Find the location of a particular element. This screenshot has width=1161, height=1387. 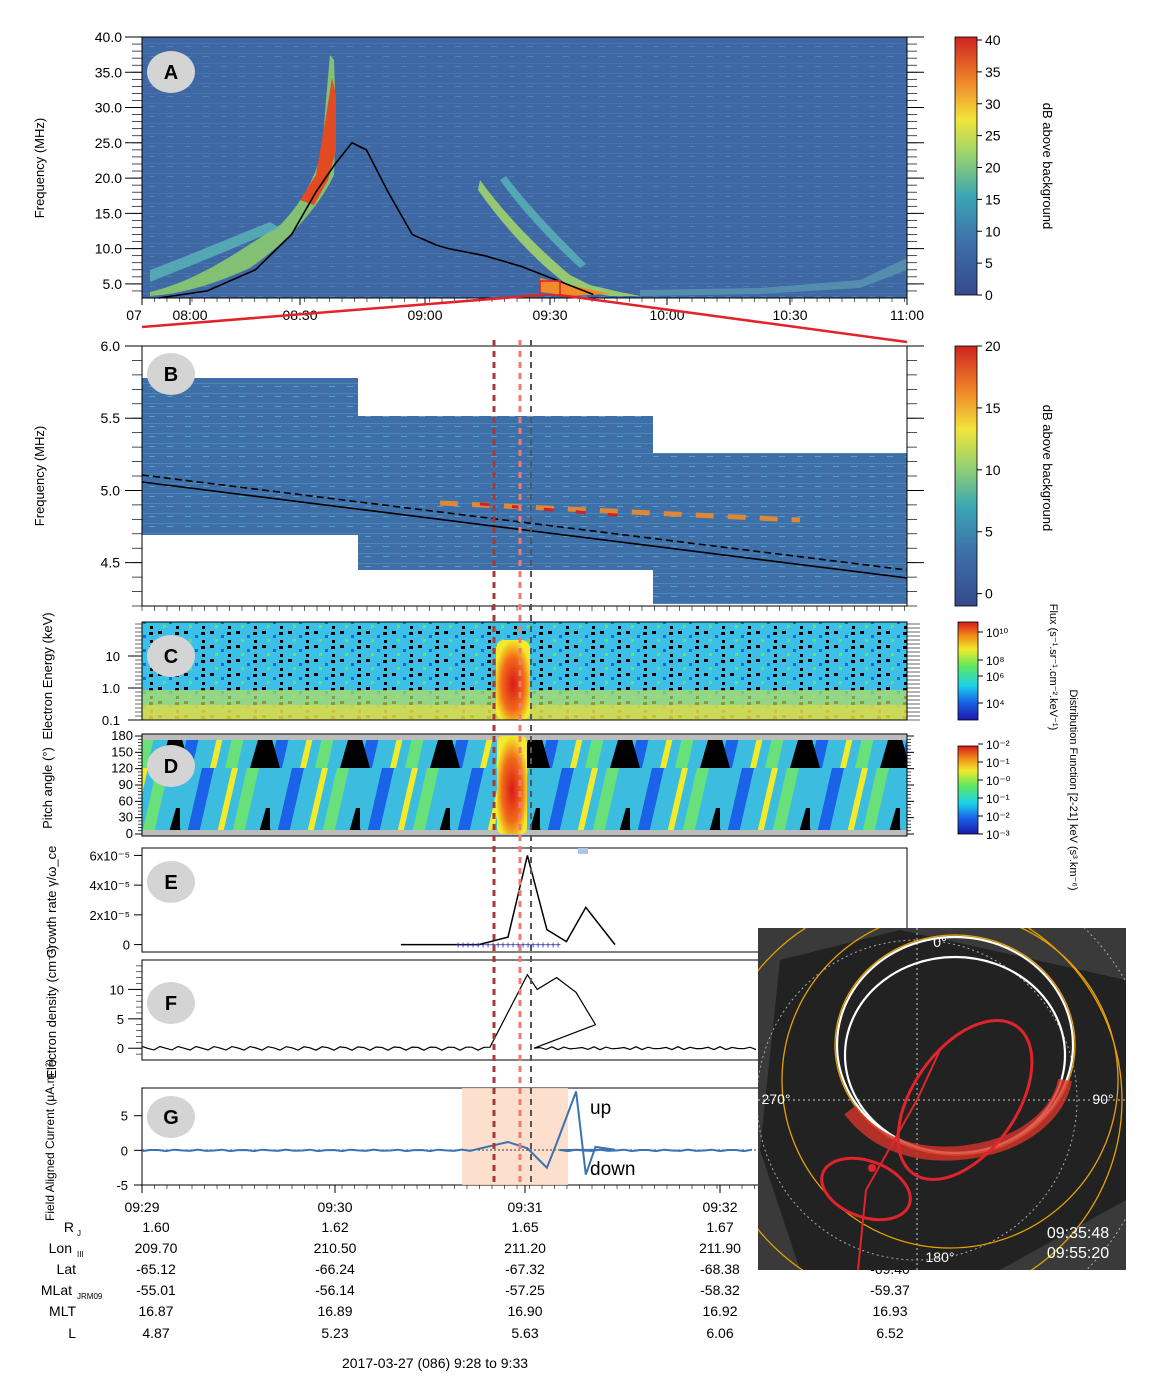

overlay-curve is located at coordinates (376, 220).